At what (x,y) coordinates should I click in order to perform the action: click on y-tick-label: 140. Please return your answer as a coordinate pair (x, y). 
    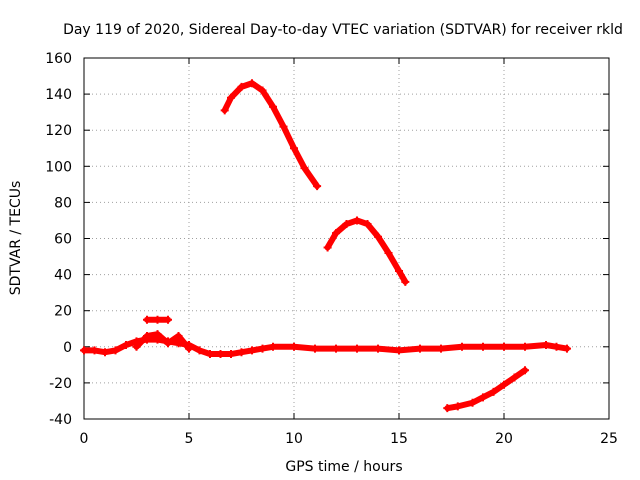
    Looking at the image, I should click on (58, 95).